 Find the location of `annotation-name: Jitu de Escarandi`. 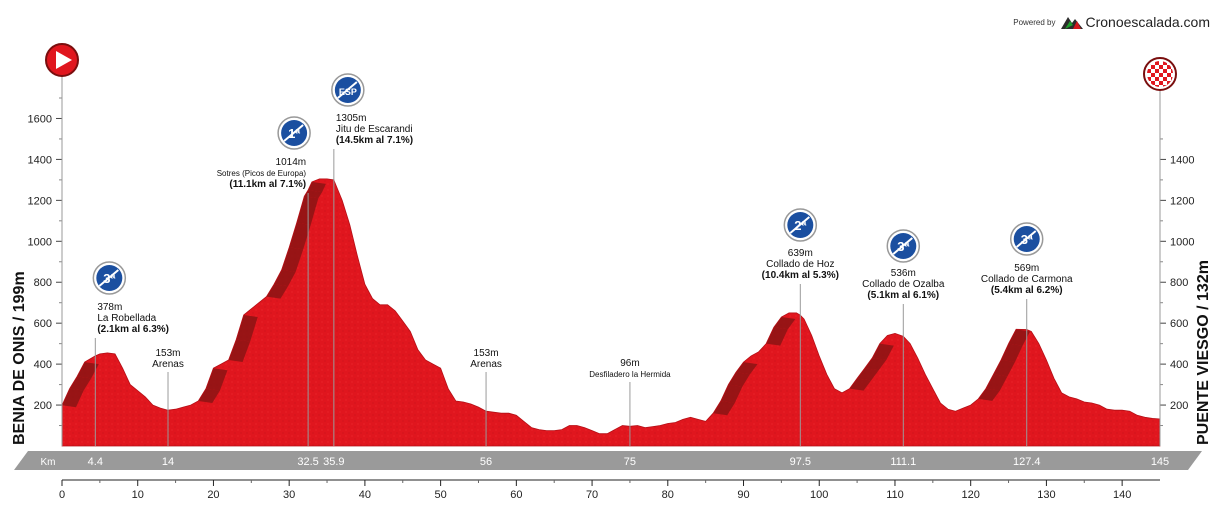

annotation-name: Jitu de Escarandi is located at coordinates (374, 129).